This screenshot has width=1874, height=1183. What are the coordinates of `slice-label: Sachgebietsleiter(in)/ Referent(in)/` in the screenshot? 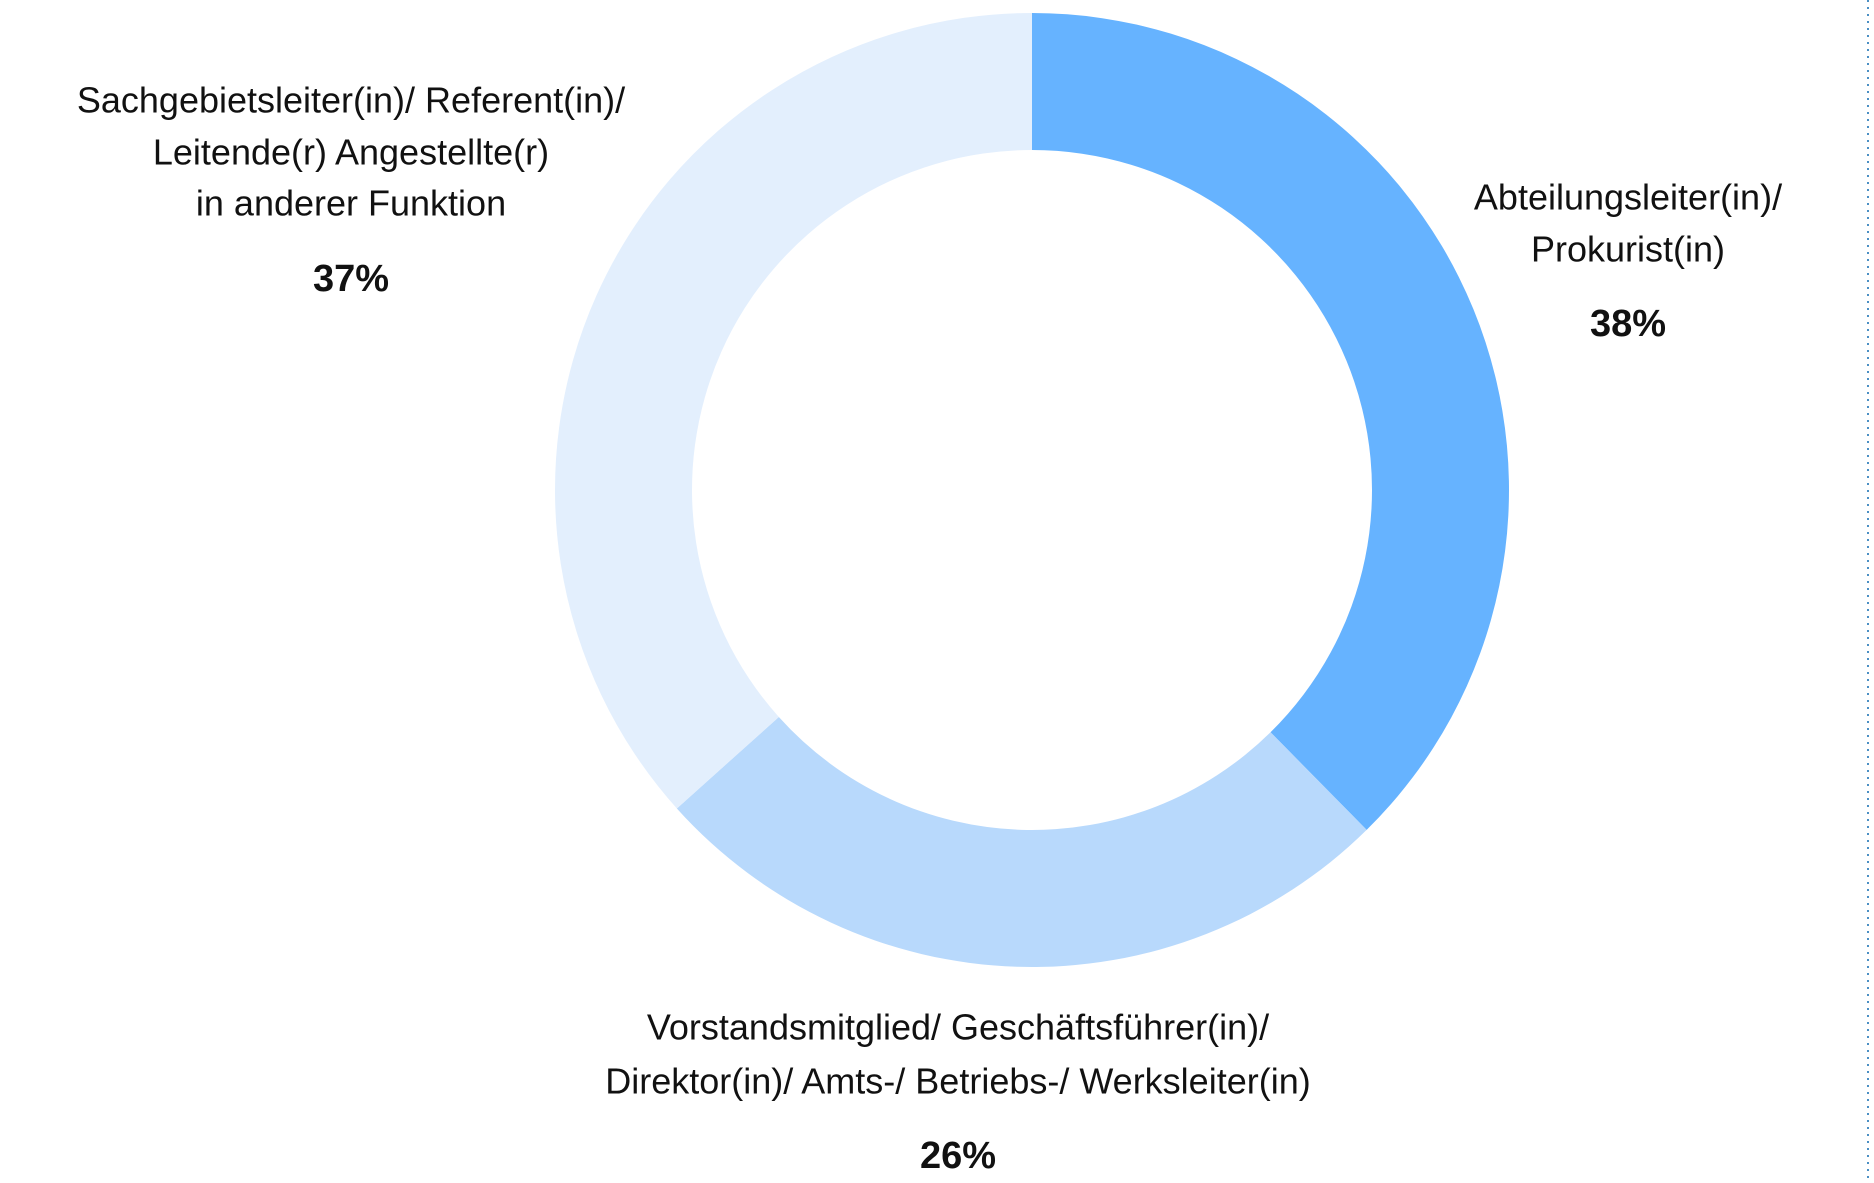 It's located at (351, 100).